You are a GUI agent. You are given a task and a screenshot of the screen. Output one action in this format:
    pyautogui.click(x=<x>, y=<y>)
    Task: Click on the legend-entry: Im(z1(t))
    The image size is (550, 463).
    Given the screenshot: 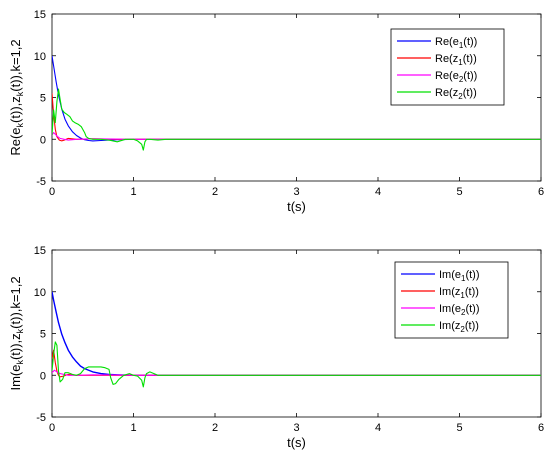 What is the action you would take?
    pyautogui.click(x=459, y=293)
    